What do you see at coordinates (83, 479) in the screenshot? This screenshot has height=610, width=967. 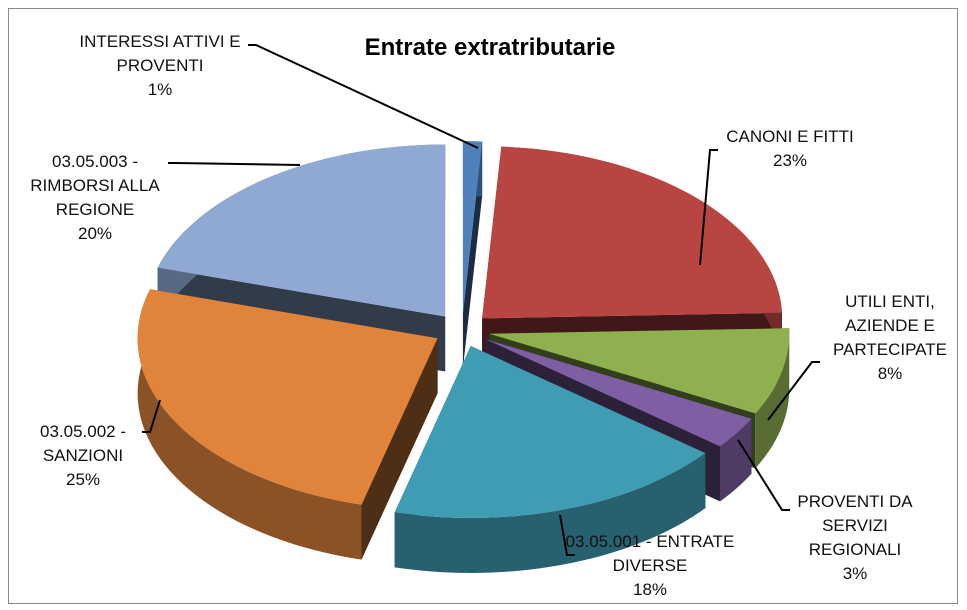 I see `value-label: 25%` at bounding box center [83, 479].